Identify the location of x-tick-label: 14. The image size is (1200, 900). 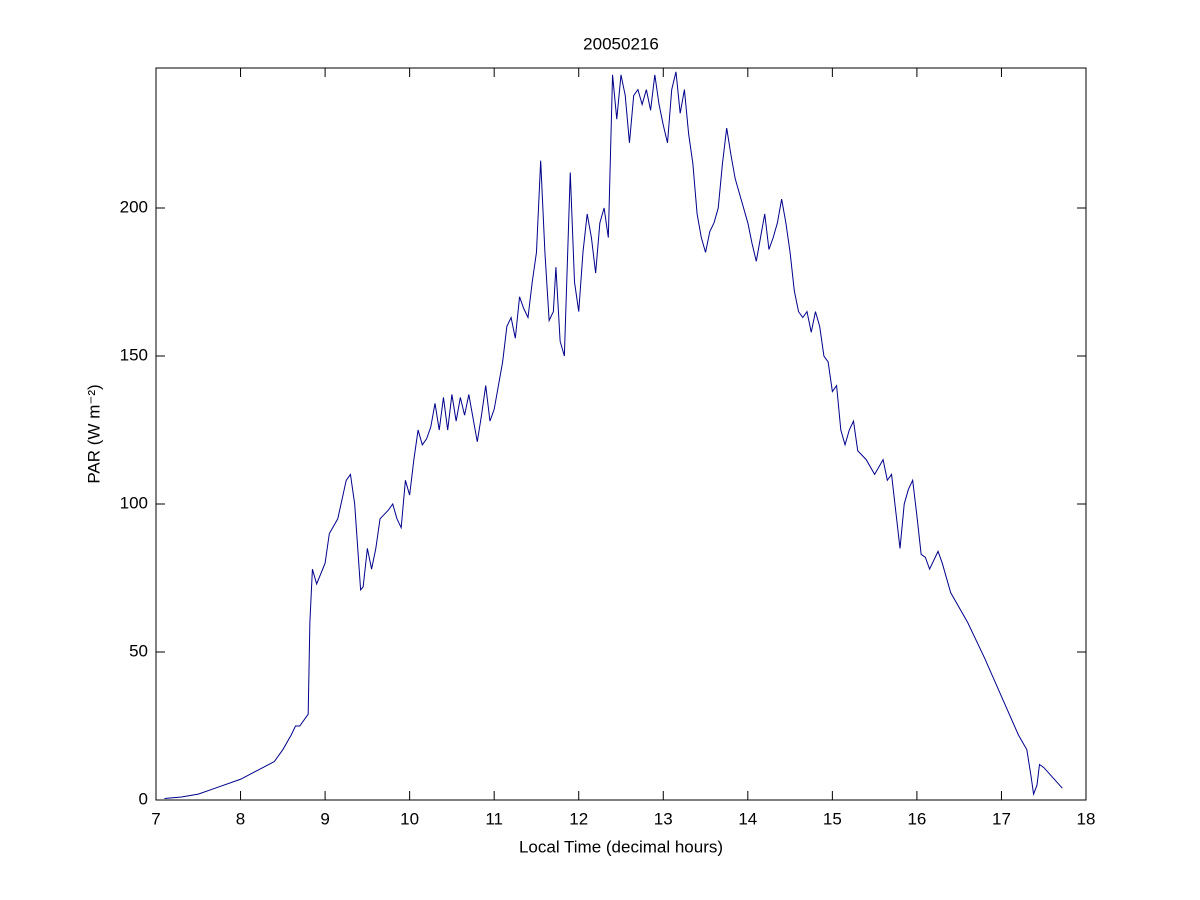
(747, 818).